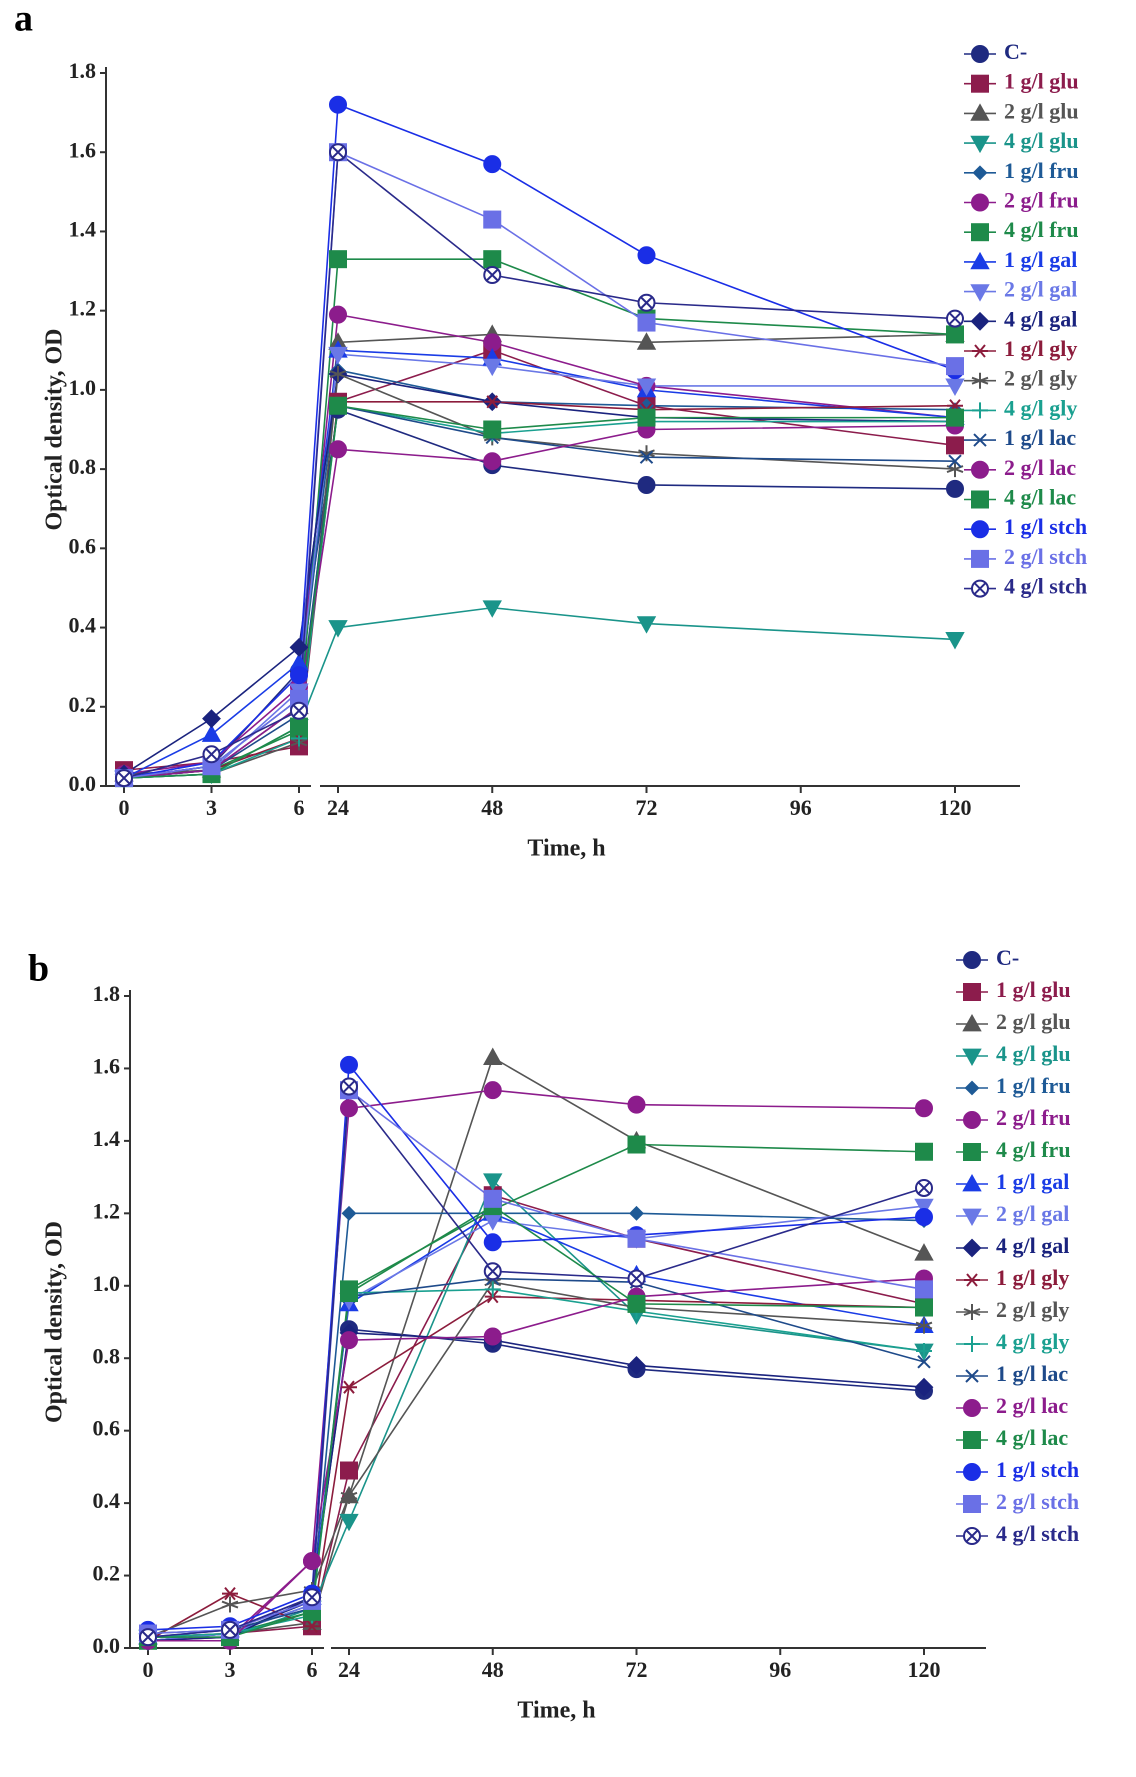 The image size is (1136, 1777). What do you see at coordinates (1033, 1149) in the screenshot?
I see `legend-label: 4 g/l fru` at bounding box center [1033, 1149].